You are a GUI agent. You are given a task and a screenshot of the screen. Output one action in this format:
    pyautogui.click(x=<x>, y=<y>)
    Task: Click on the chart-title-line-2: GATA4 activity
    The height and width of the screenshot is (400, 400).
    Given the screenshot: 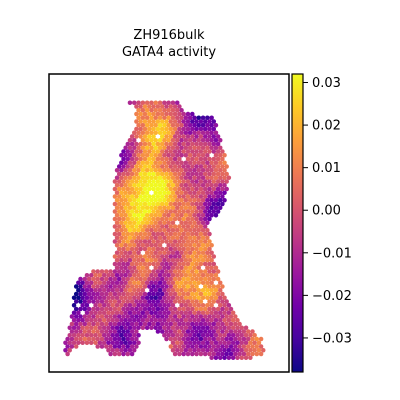 What is the action you would take?
    pyautogui.click(x=169, y=52)
    